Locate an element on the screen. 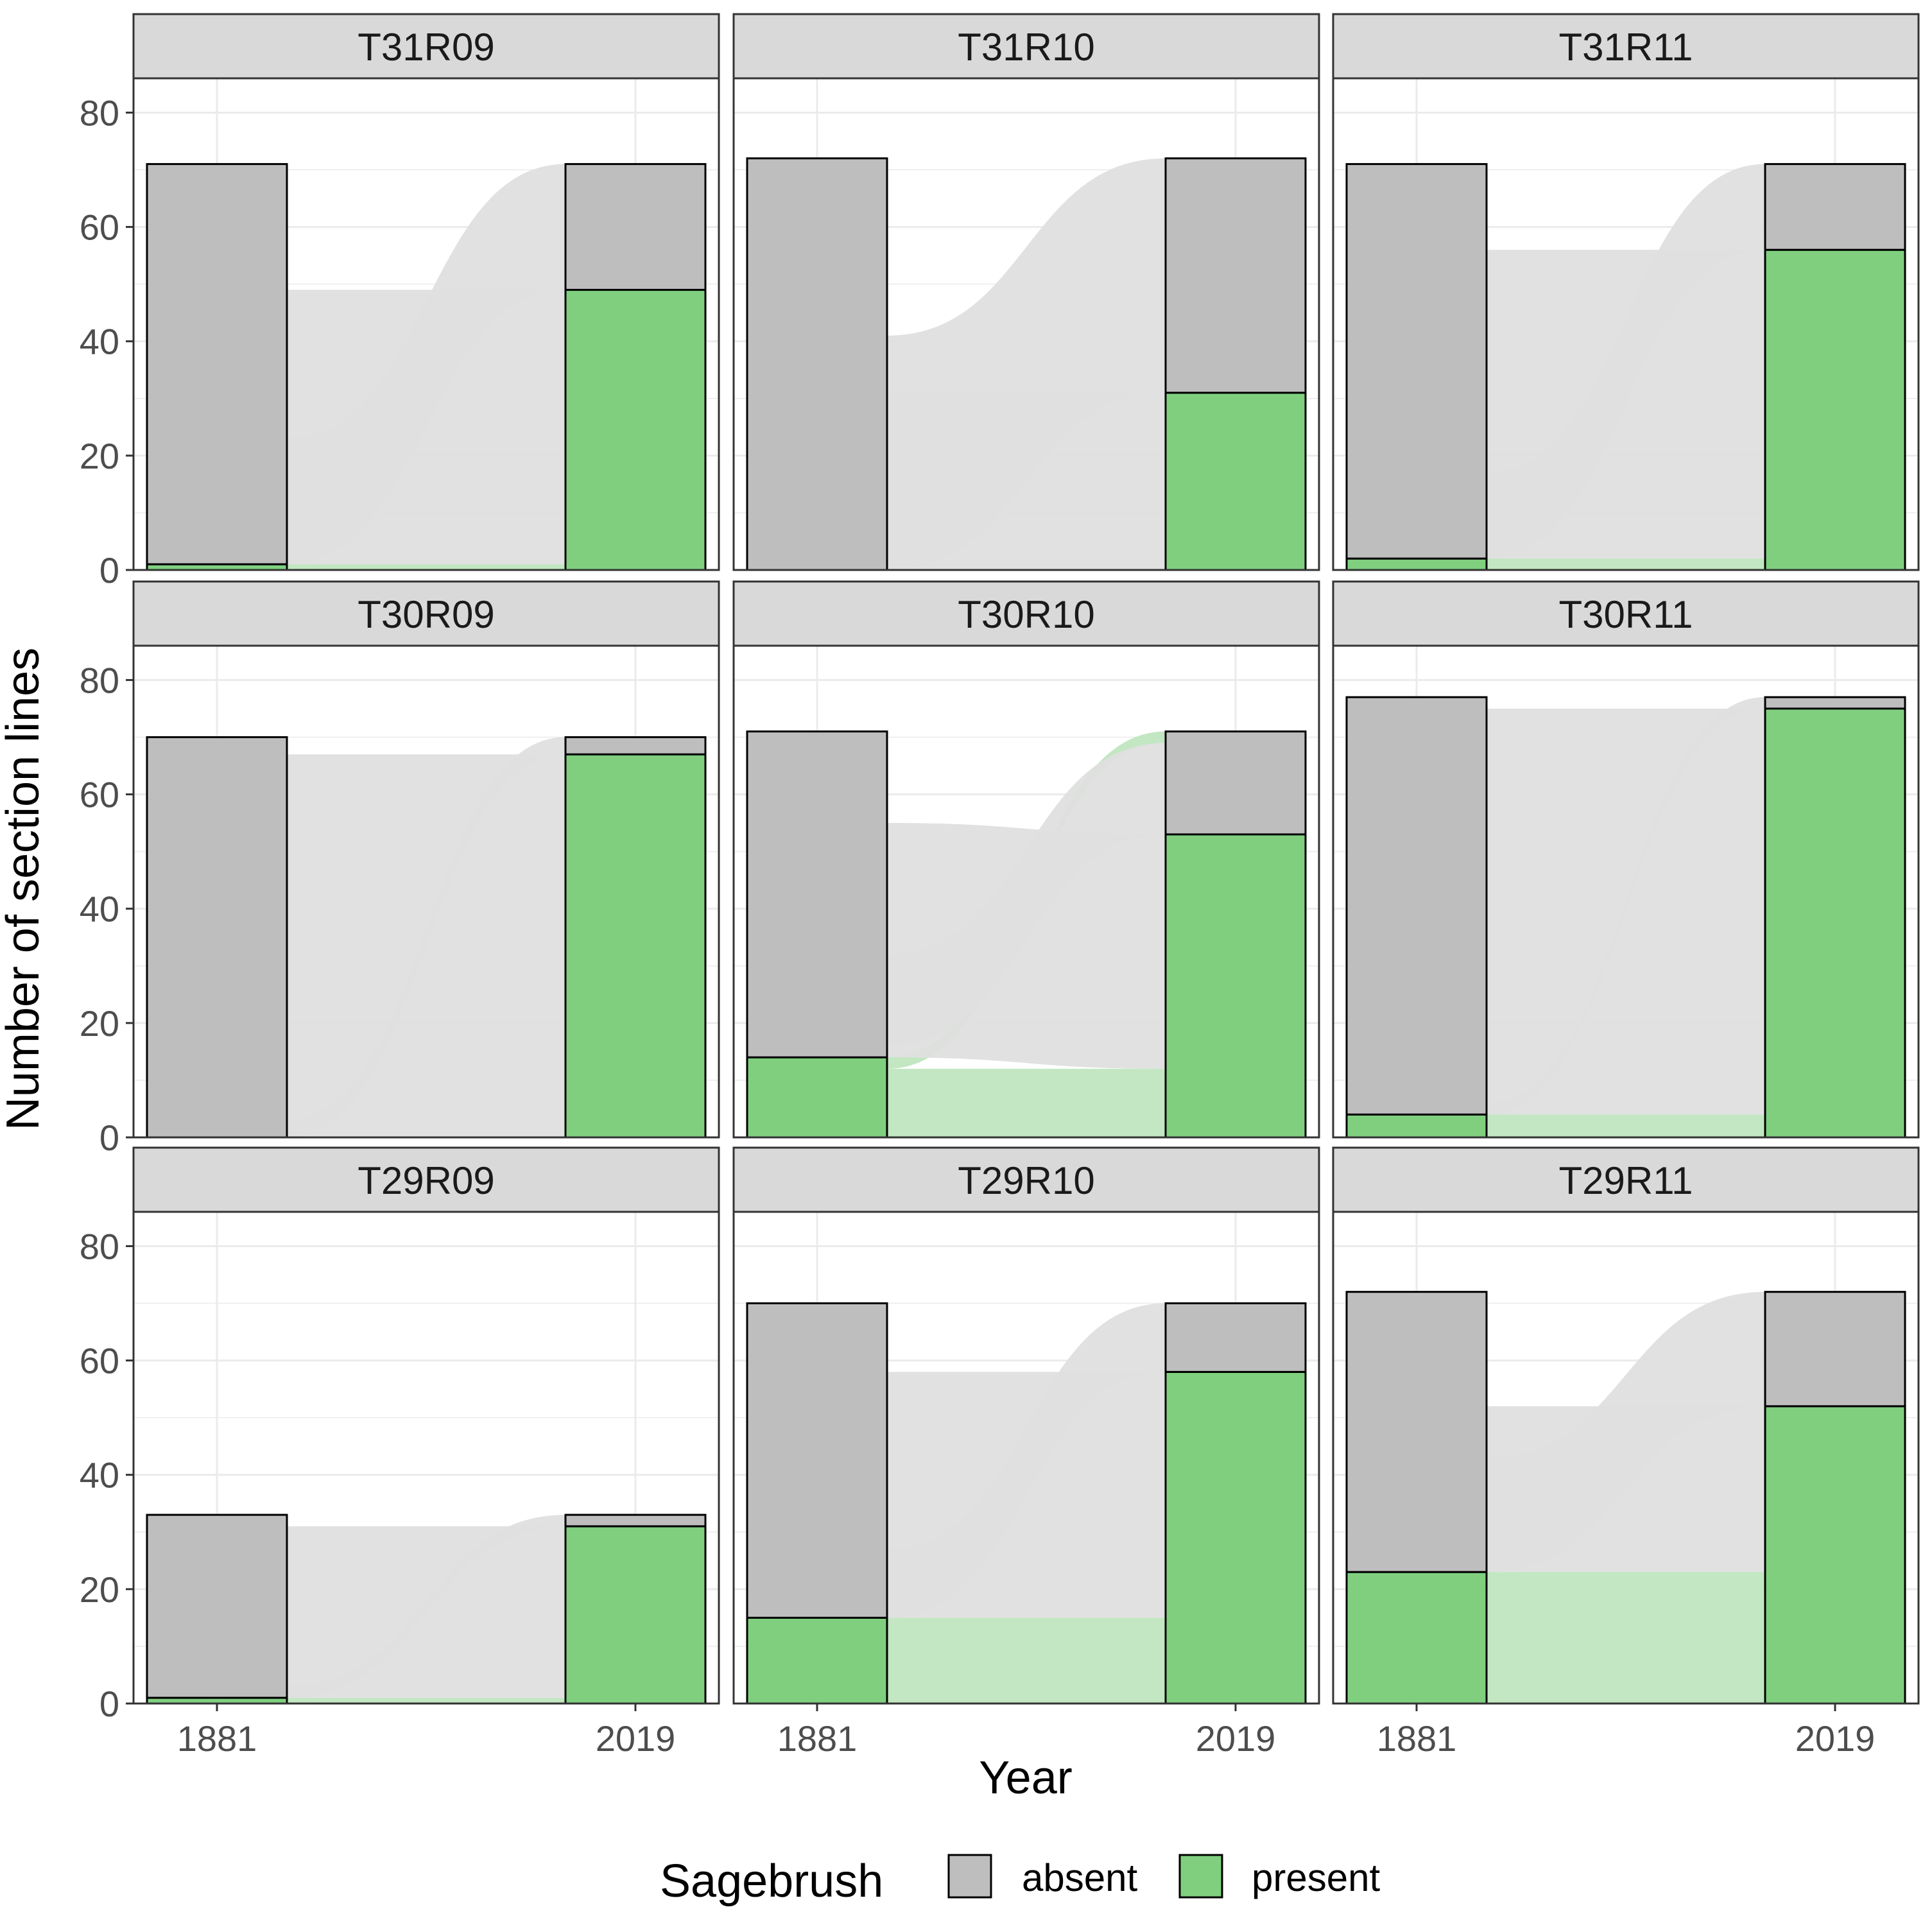 This screenshot has width=1932, height=1932. facet-panel: T29R10 1881 2019 is located at coordinates (1026, 1452).